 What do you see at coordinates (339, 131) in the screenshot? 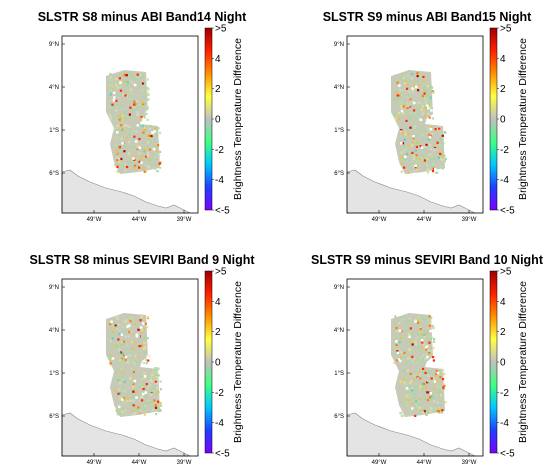
I see `lat-tick-label: 1°S` at bounding box center [339, 131].